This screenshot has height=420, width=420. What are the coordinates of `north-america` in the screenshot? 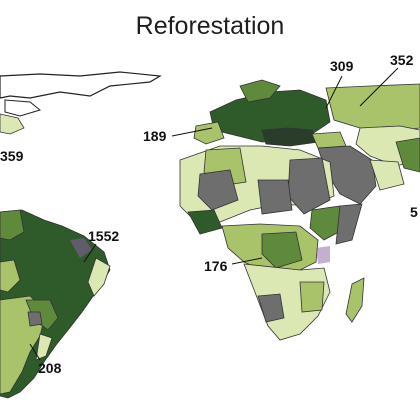 It's located at (12, 124).